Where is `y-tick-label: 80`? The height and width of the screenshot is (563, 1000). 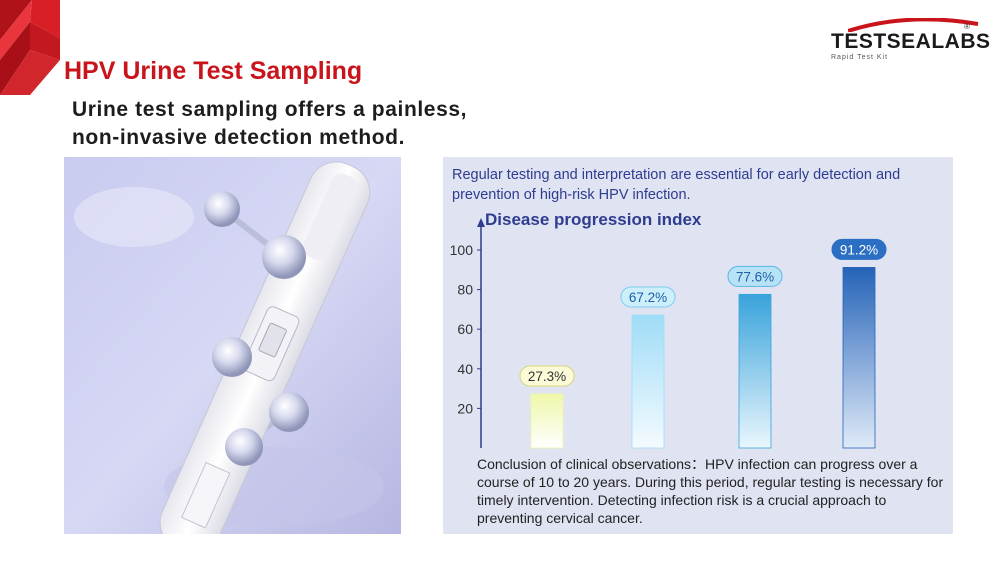
y-tick-label: 80 is located at coordinates (465, 290).